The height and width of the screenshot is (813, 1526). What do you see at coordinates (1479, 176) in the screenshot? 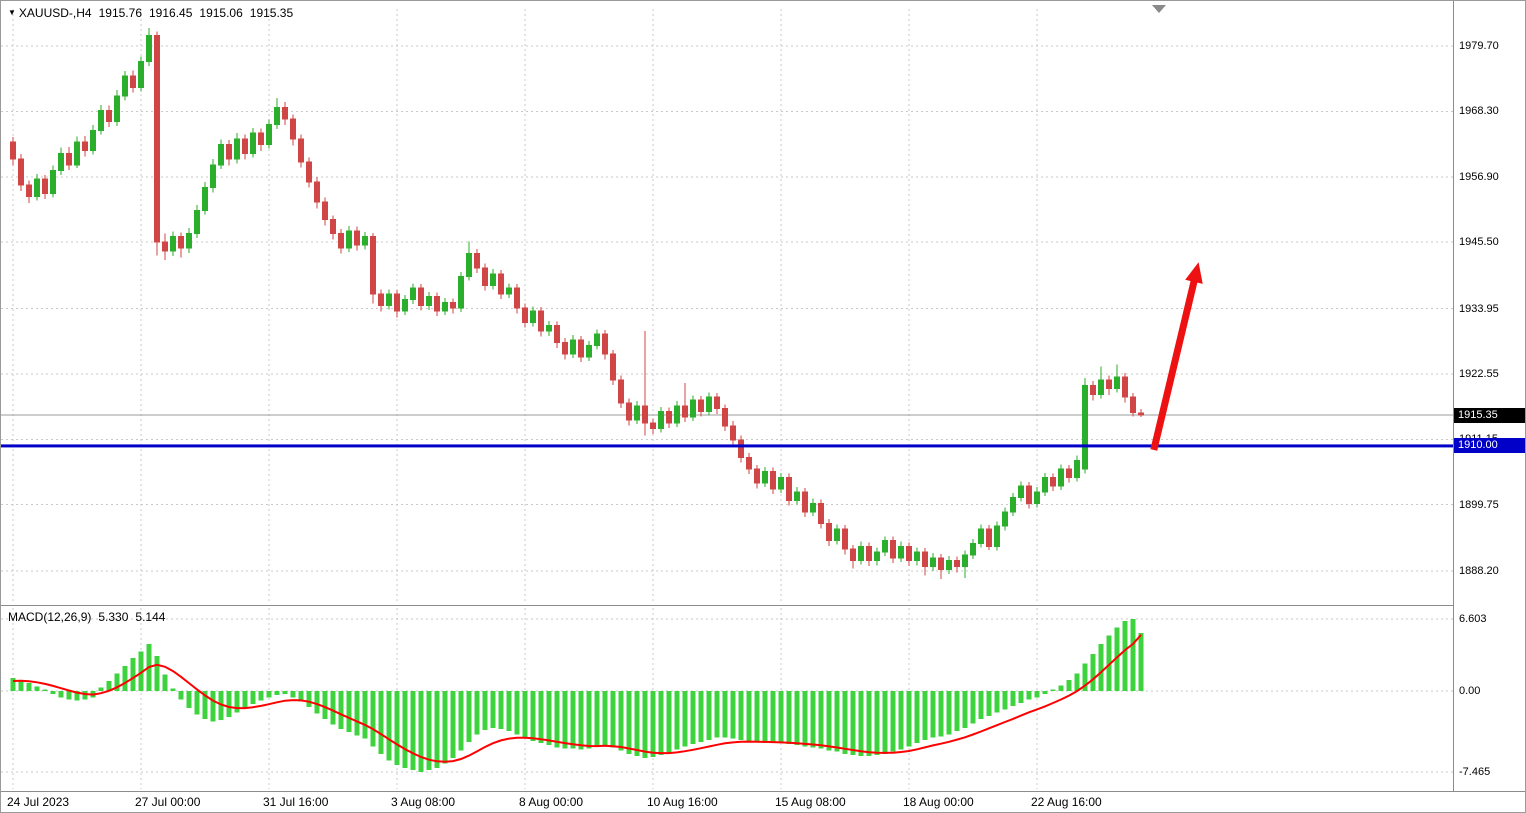
I see `price-axis-label: 1956.90` at bounding box center [1479, 176].